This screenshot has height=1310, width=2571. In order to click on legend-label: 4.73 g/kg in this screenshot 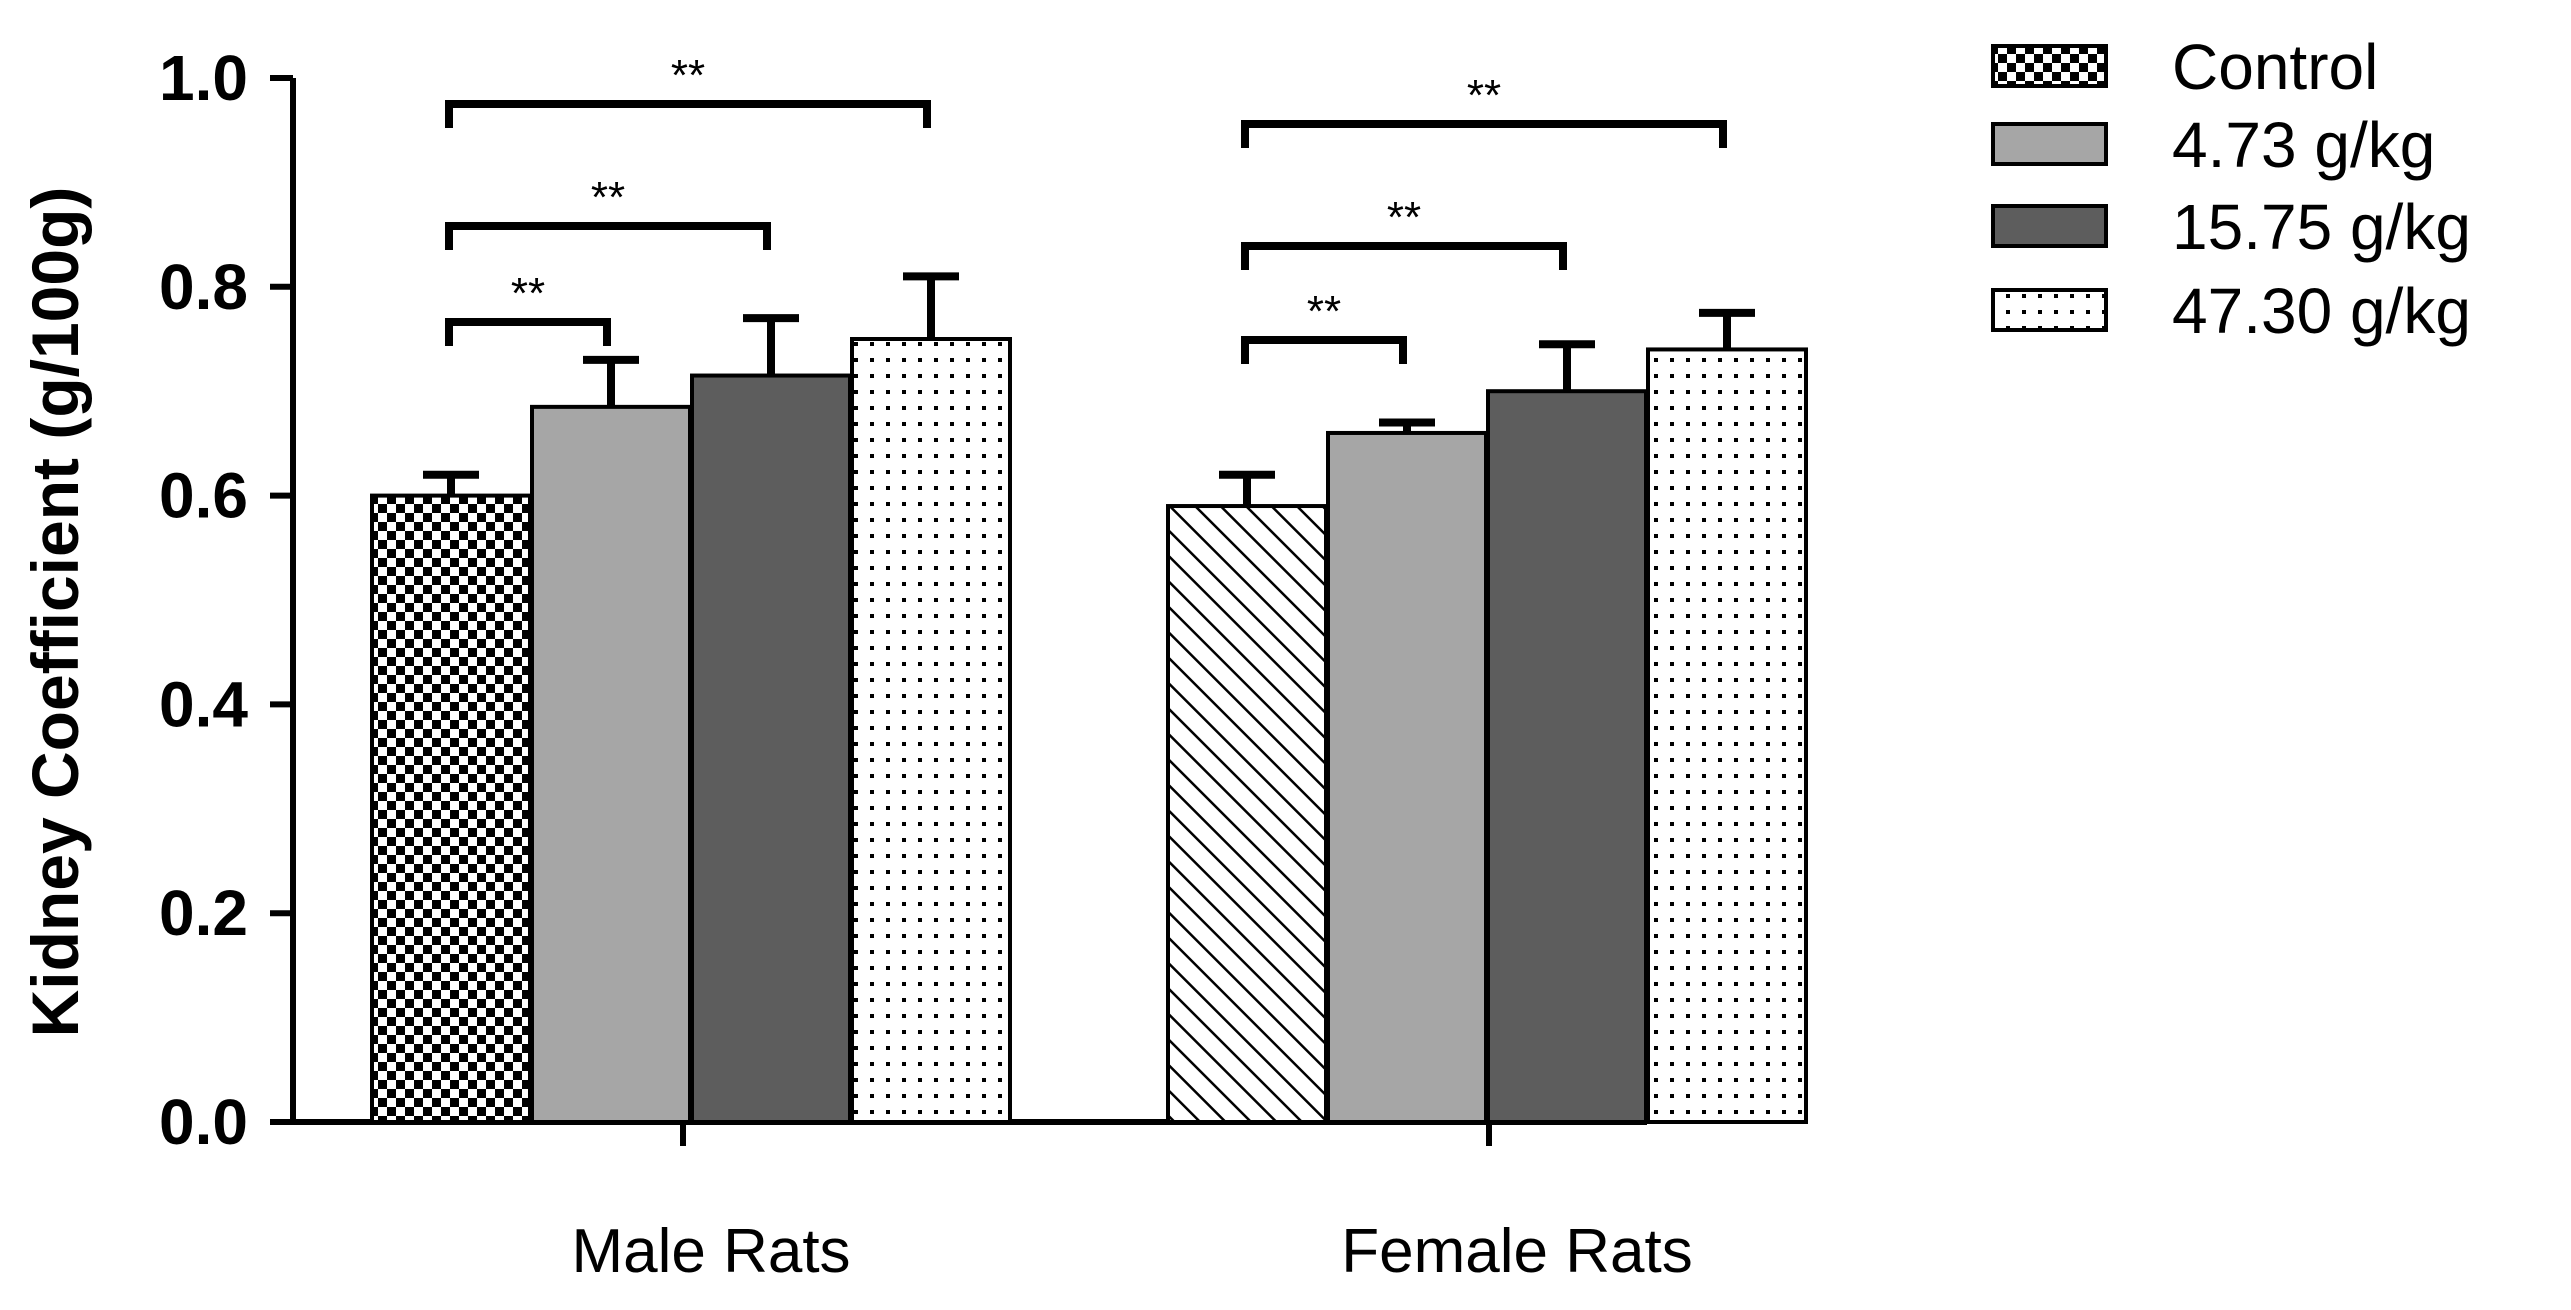, I will do `click(2303, 145)`.